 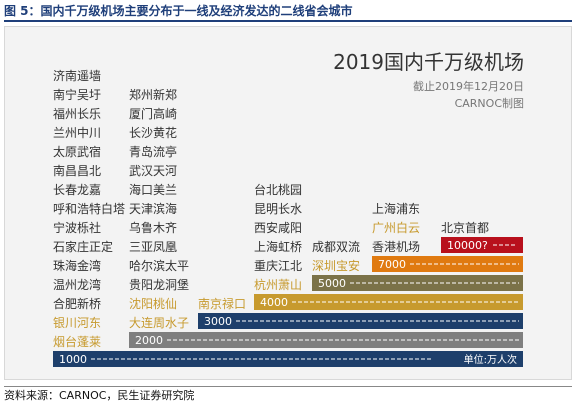 What do you see at coordinates (396, 227) in the screenshot?
I see `city-label: 广州白云` at bounding box center [396, 227].